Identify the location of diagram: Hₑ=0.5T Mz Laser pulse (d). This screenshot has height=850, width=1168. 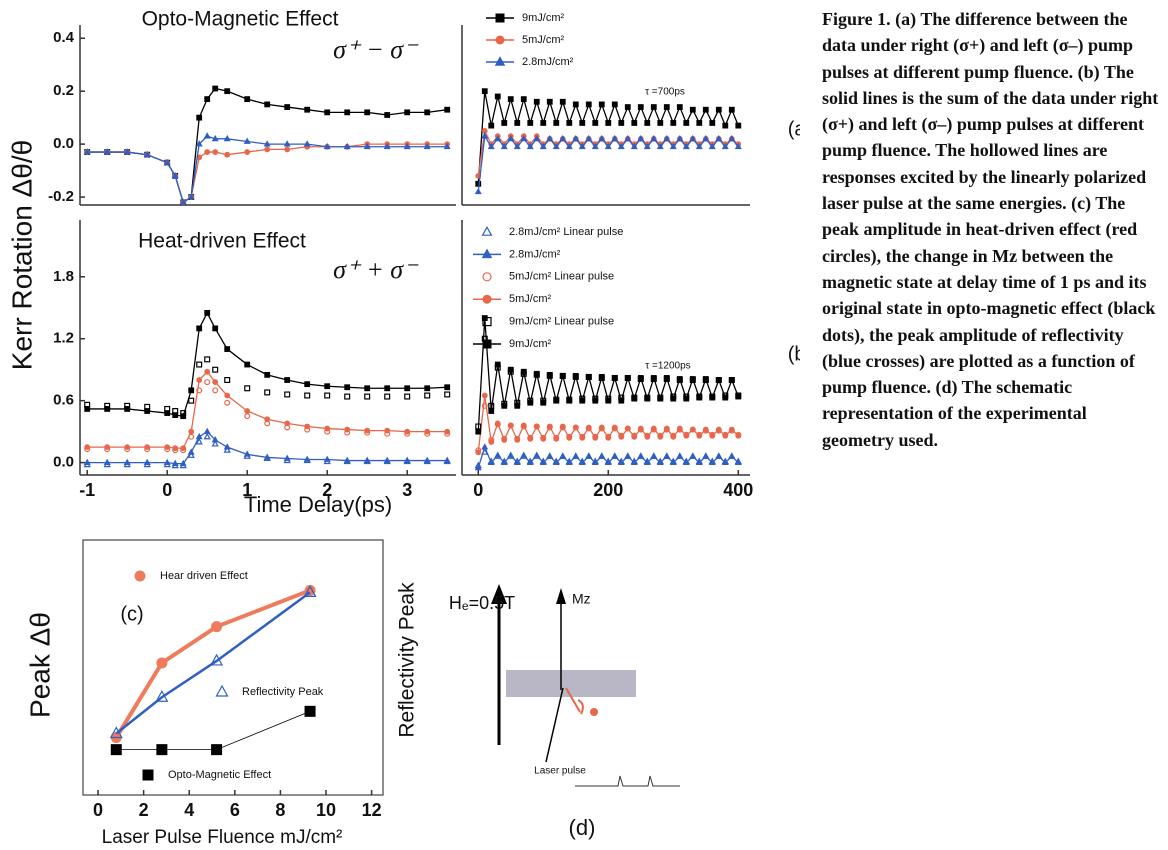
(564, 712).